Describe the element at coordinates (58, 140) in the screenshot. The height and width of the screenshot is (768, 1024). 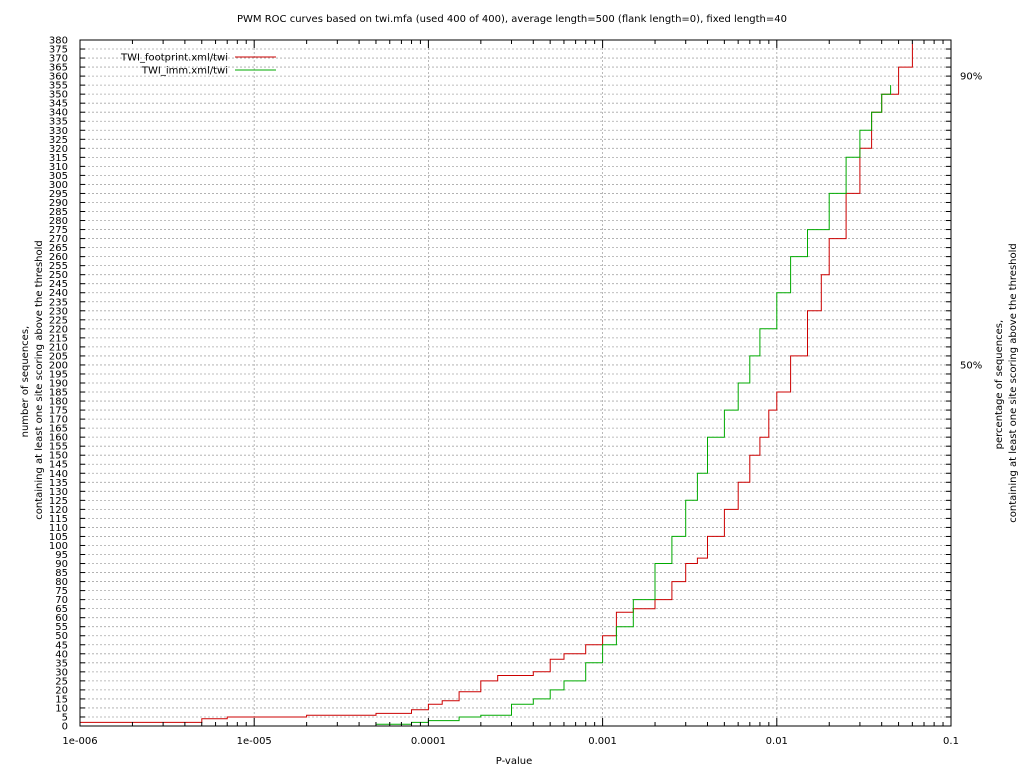
I see `y-tick-label: 325` at that location.